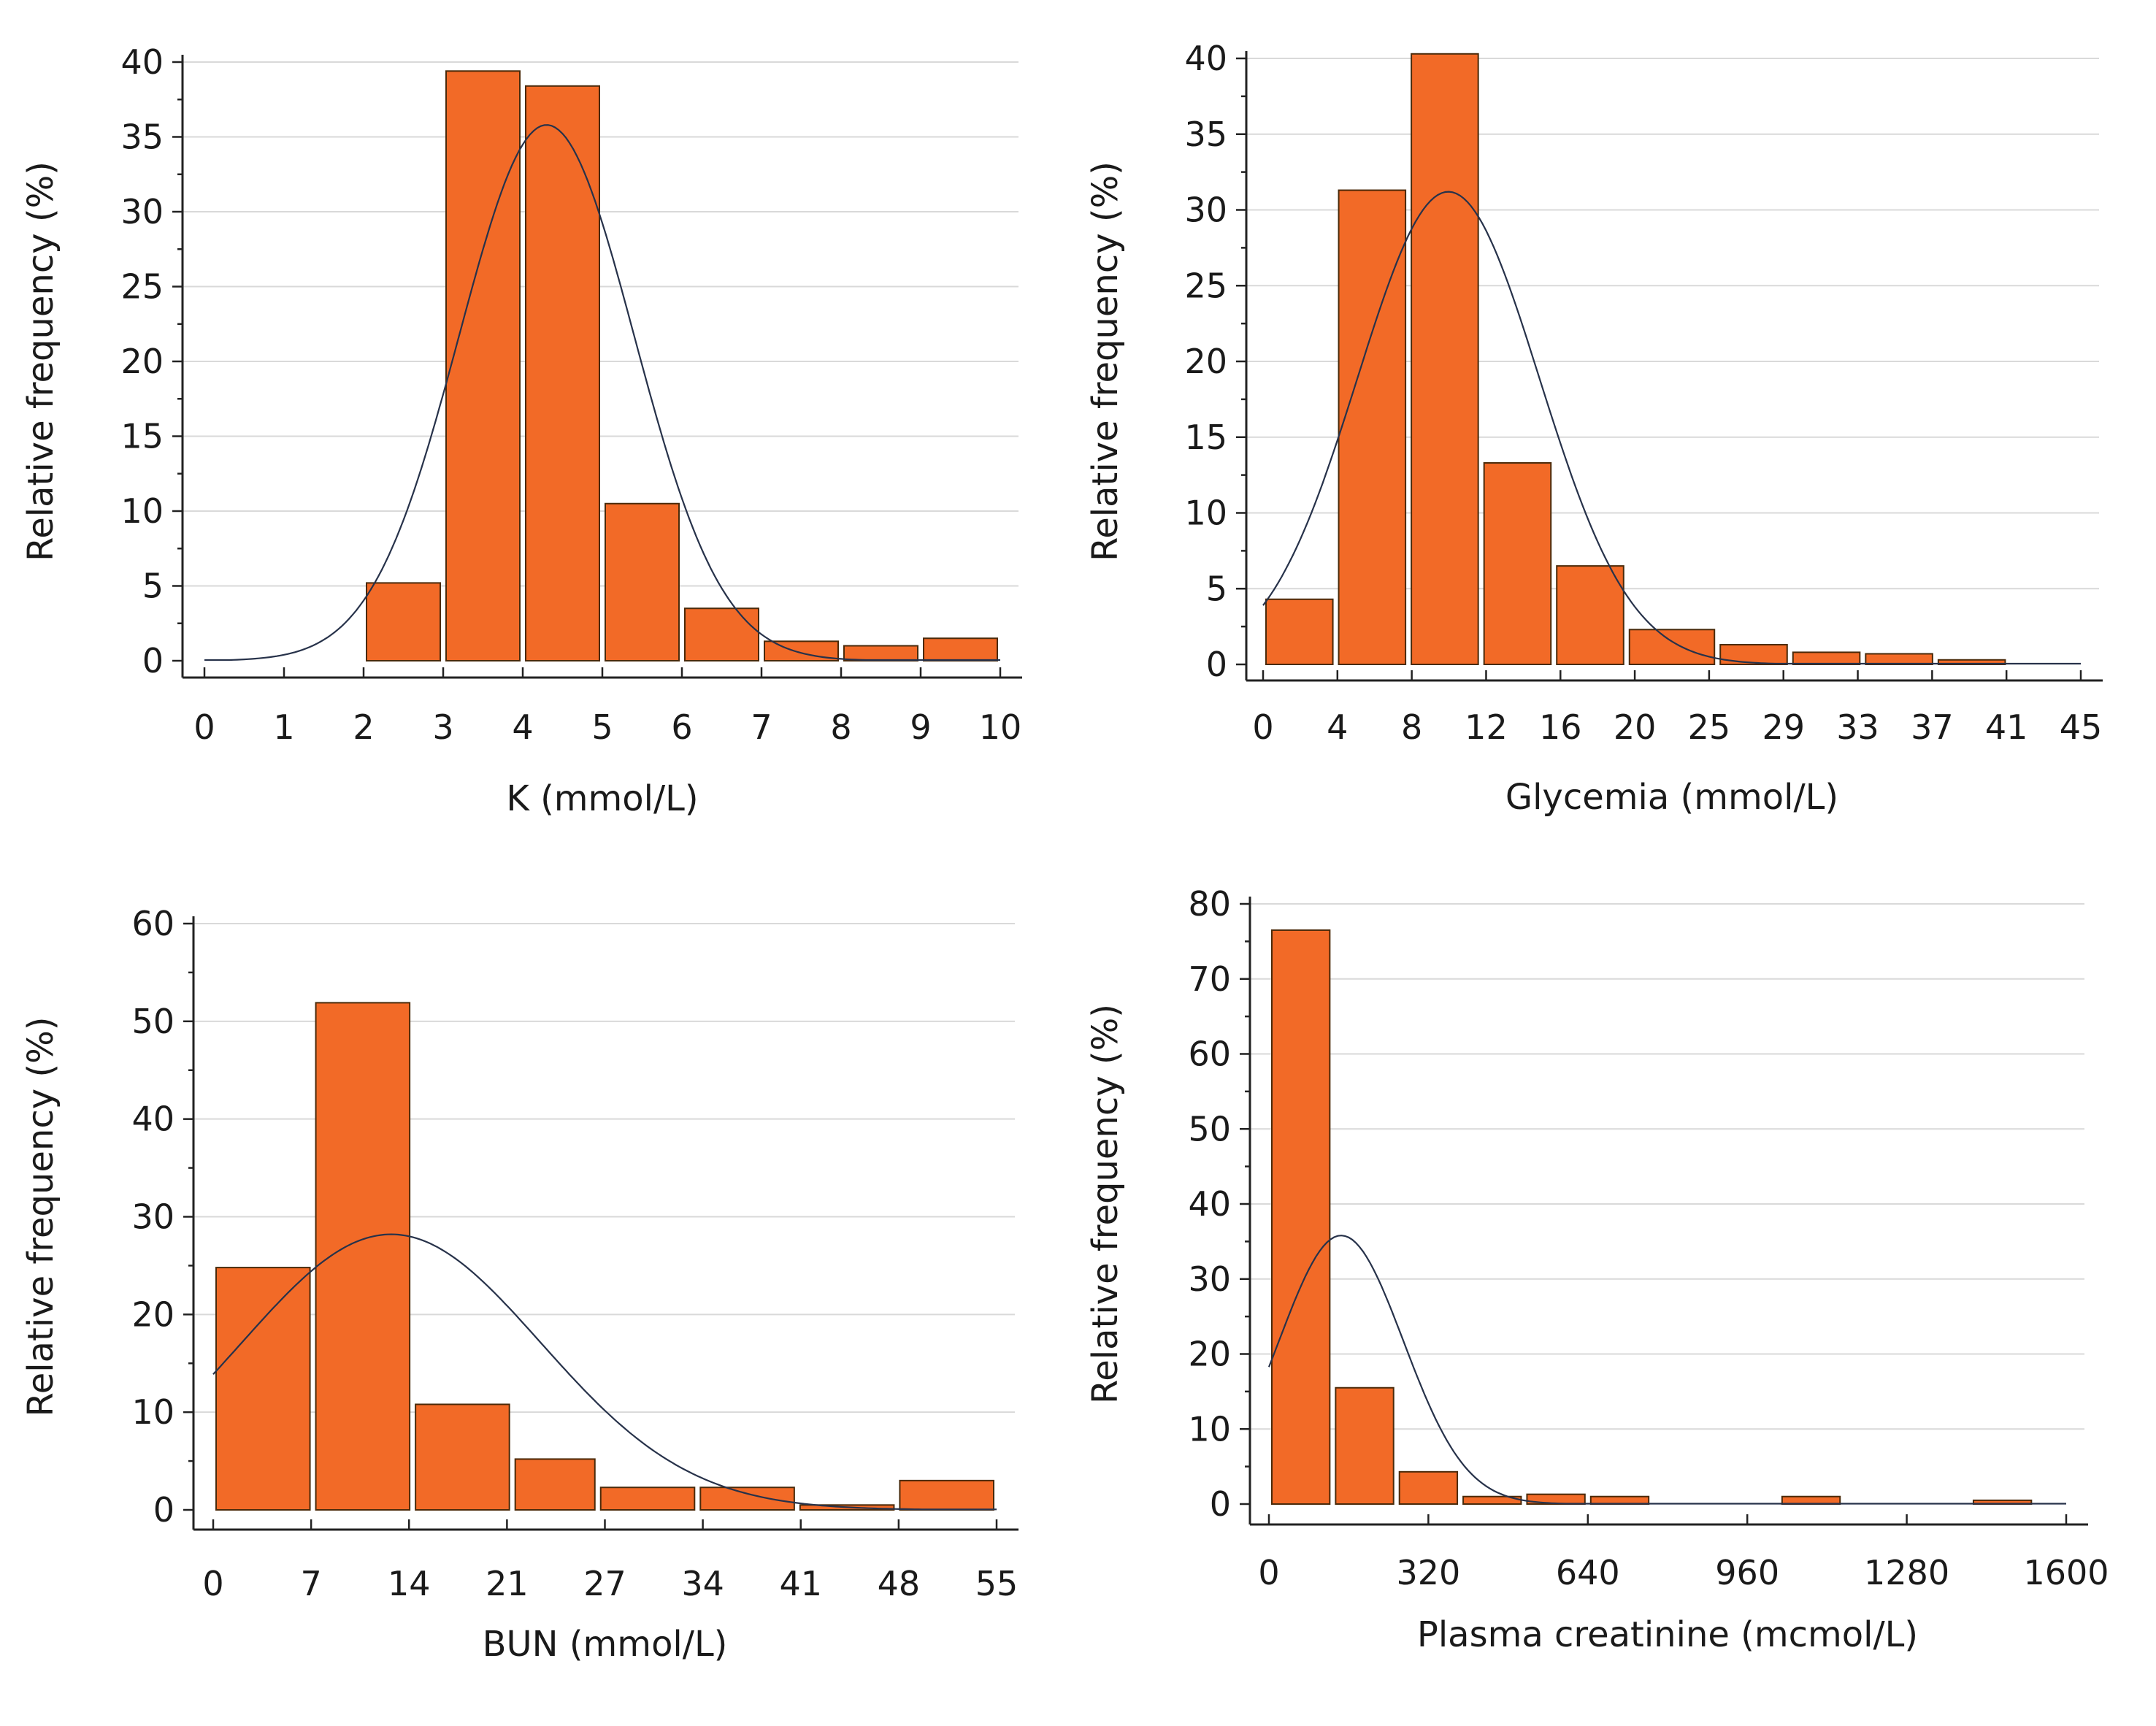  Describe the element at coordinates (2081, 727) in the screenshot. I see `x-tick-label: 45` at that location.